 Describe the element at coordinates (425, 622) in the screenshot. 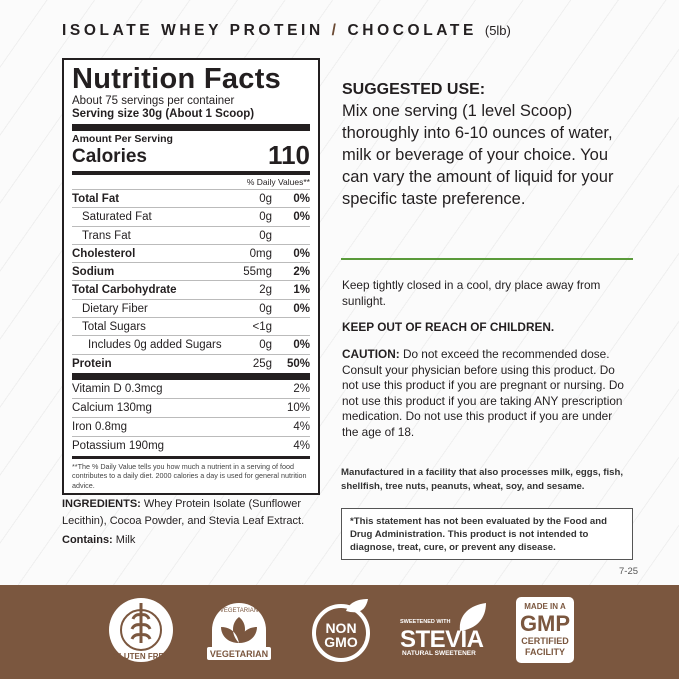

I see `stevia-top-text: SWEETENED WITH` at that location.